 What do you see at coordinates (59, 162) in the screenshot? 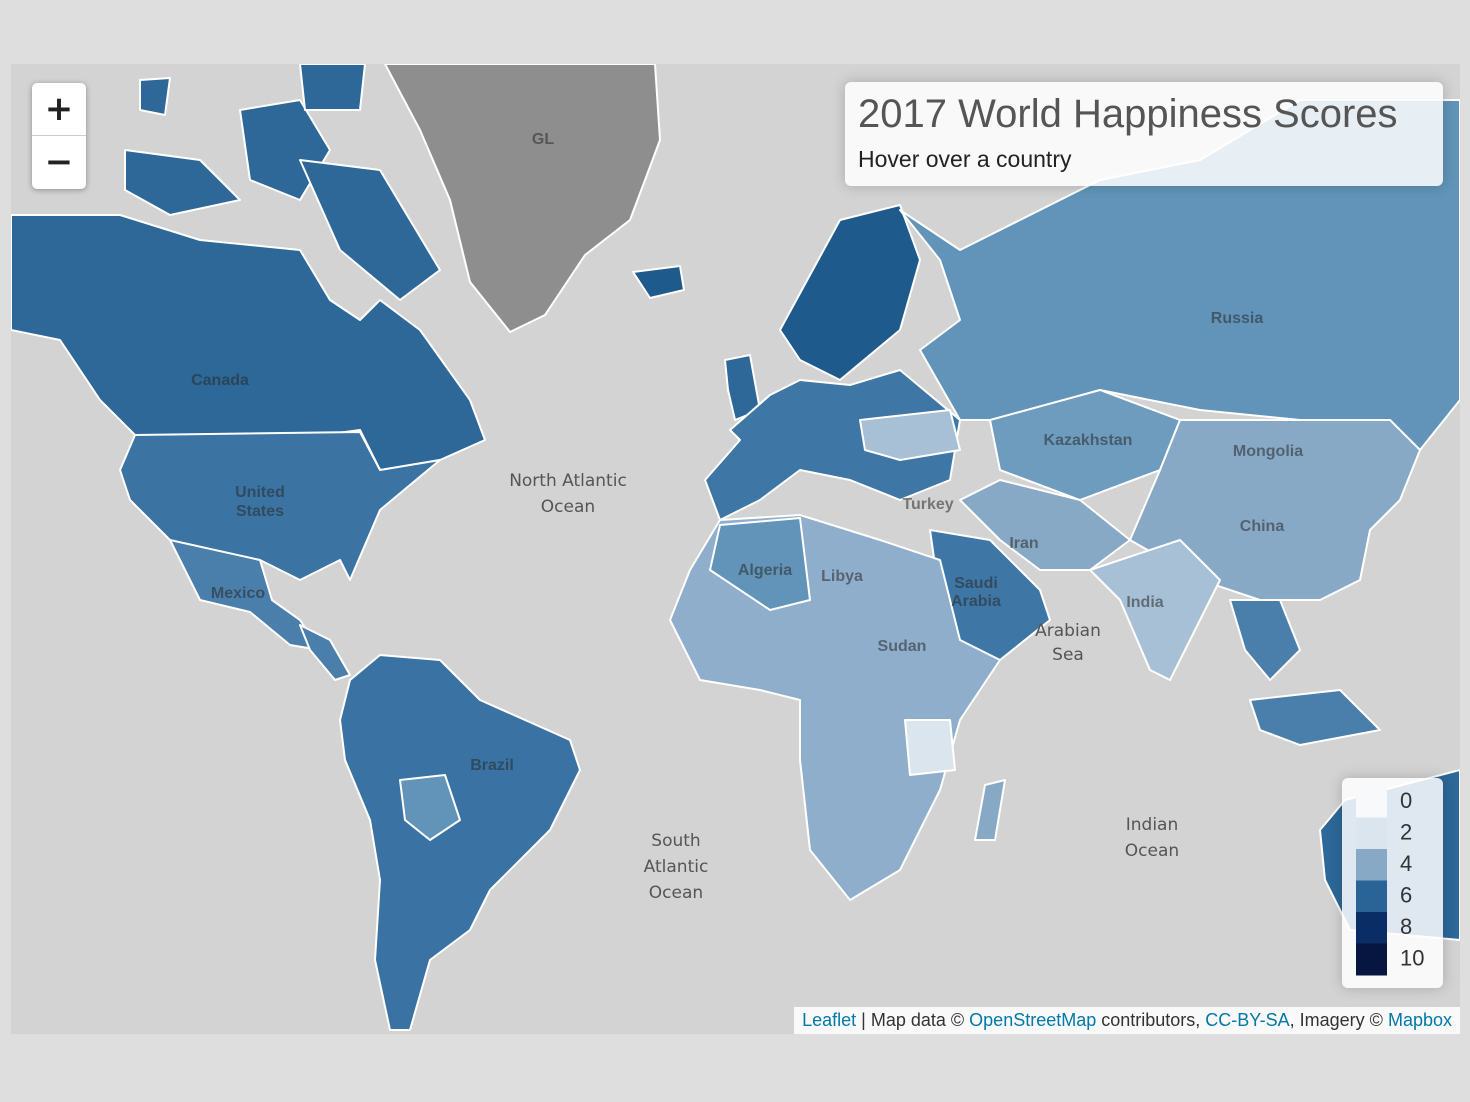
I see `zoom-out-button: −` at bounding box center [59, 162].